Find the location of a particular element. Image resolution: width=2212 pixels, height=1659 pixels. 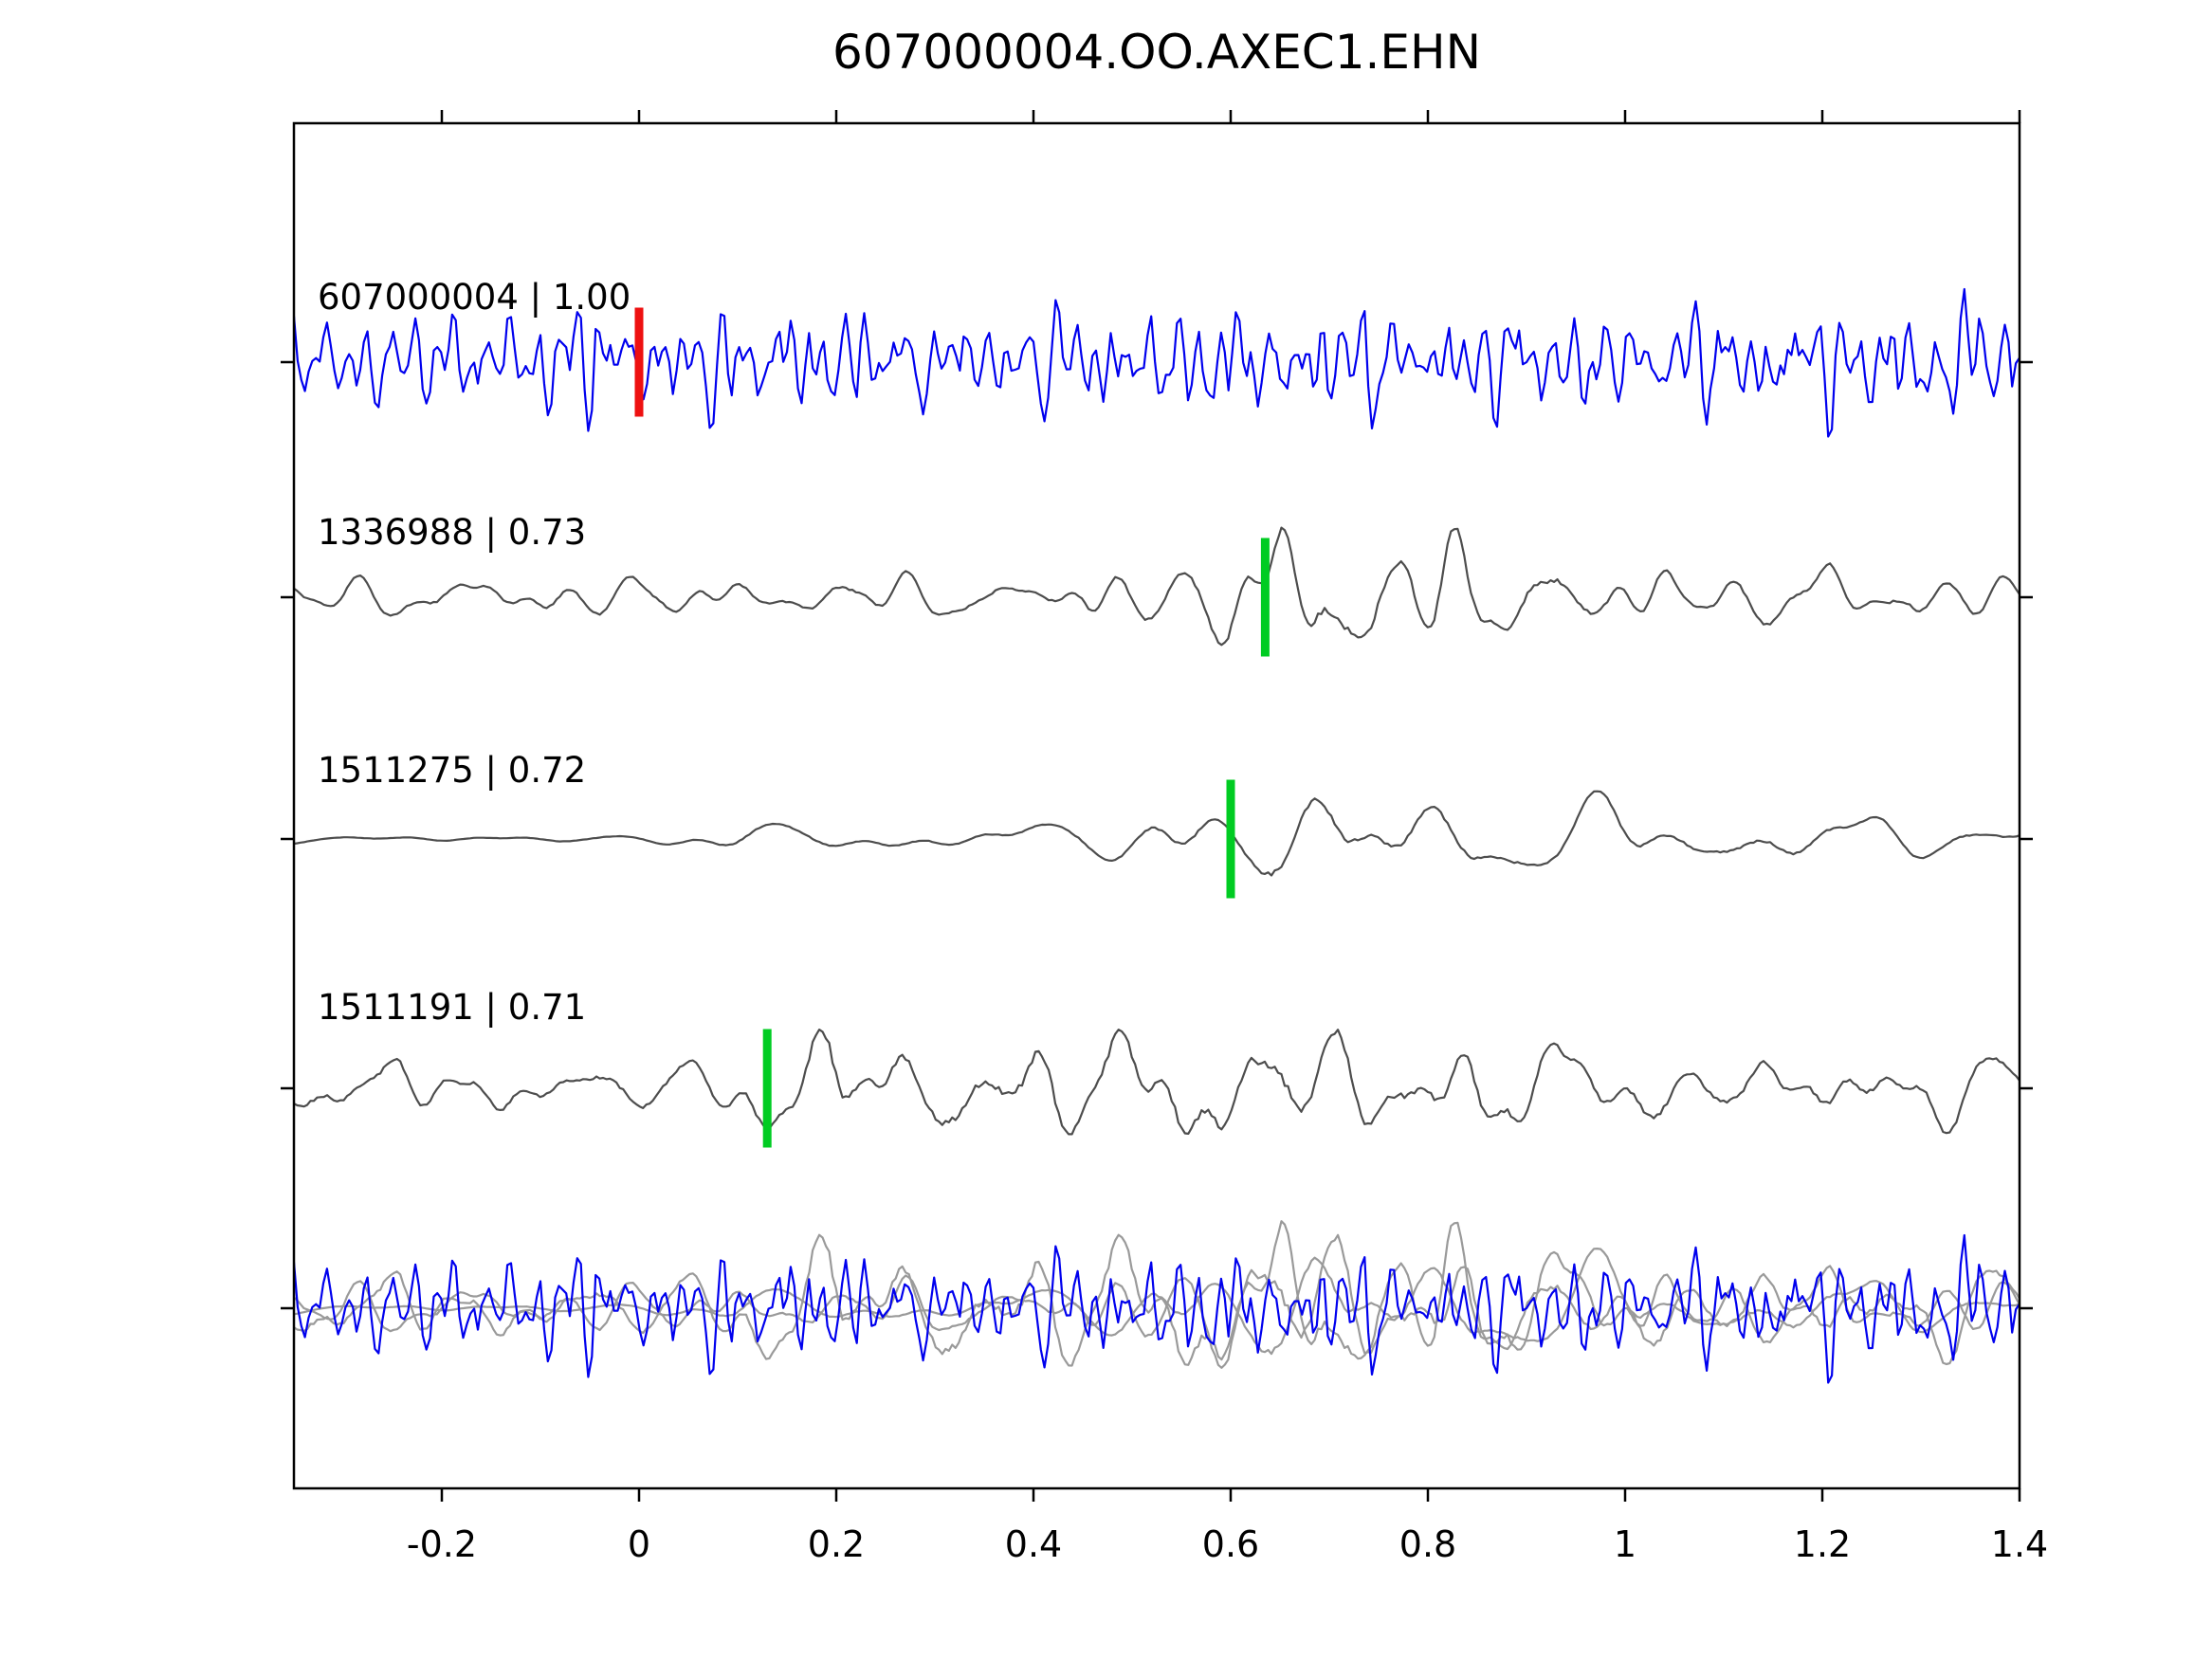

trace-label-template-3: 1511191 | 0.71 is located at coordinates (452, 1007).